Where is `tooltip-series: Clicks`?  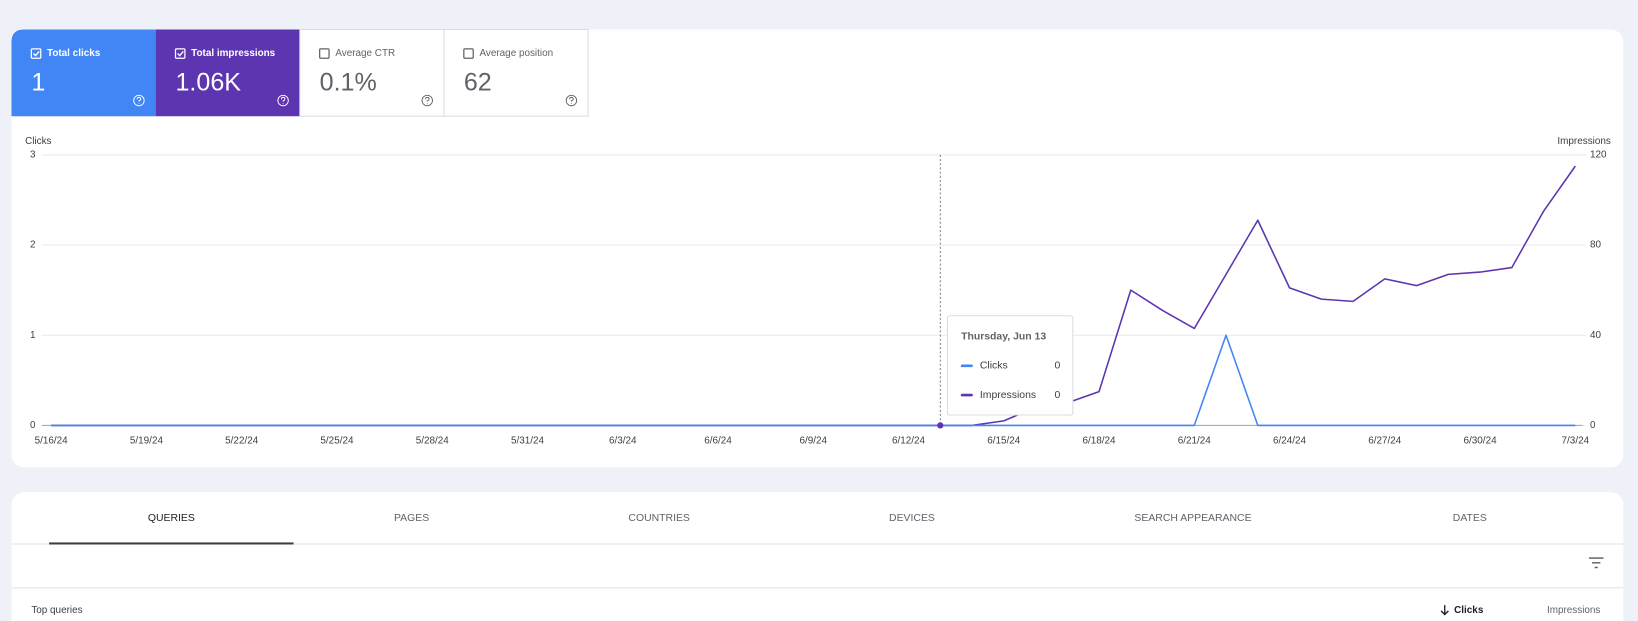 tooltip-series: Clicks is located at coordinates (994, 366).